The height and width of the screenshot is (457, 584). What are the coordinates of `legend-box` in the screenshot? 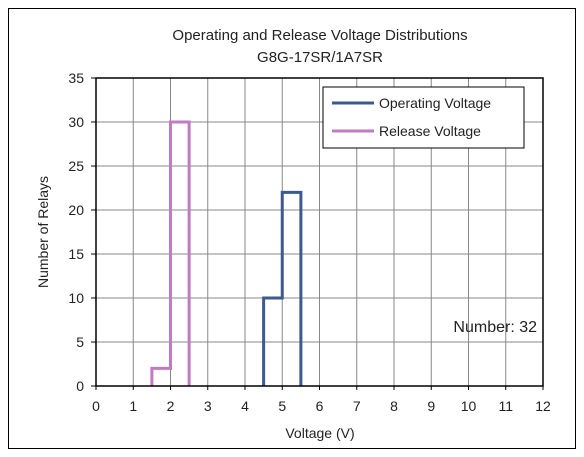 It's located at (423, 117).